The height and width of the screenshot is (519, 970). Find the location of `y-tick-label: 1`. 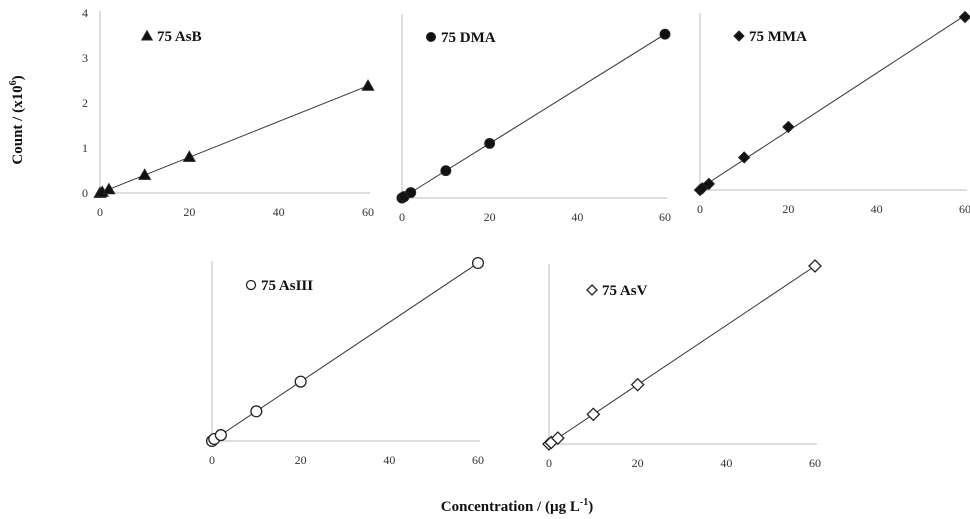

y-tick-label: 1 is located at coordinates (85, 148).